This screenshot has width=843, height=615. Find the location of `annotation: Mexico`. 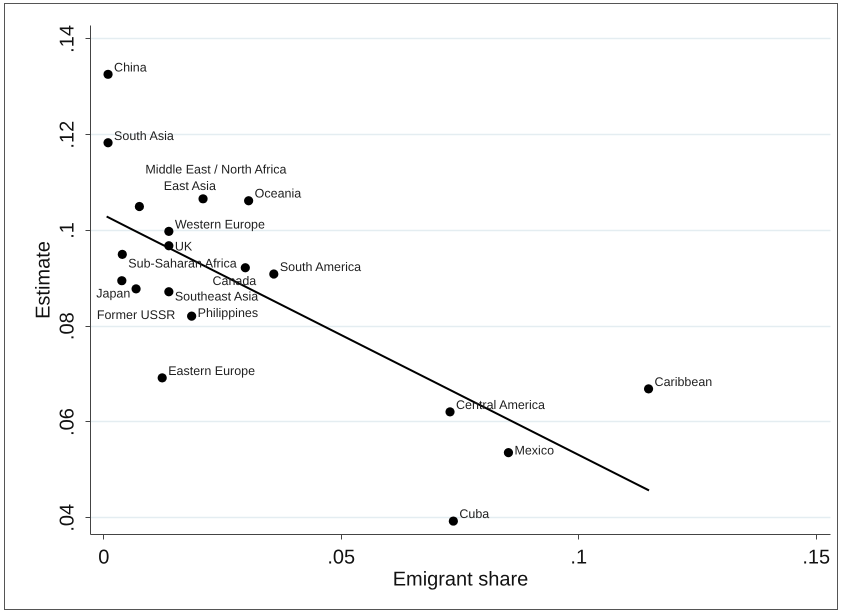

annotation: Mexico is located at coordinates (534, 451).